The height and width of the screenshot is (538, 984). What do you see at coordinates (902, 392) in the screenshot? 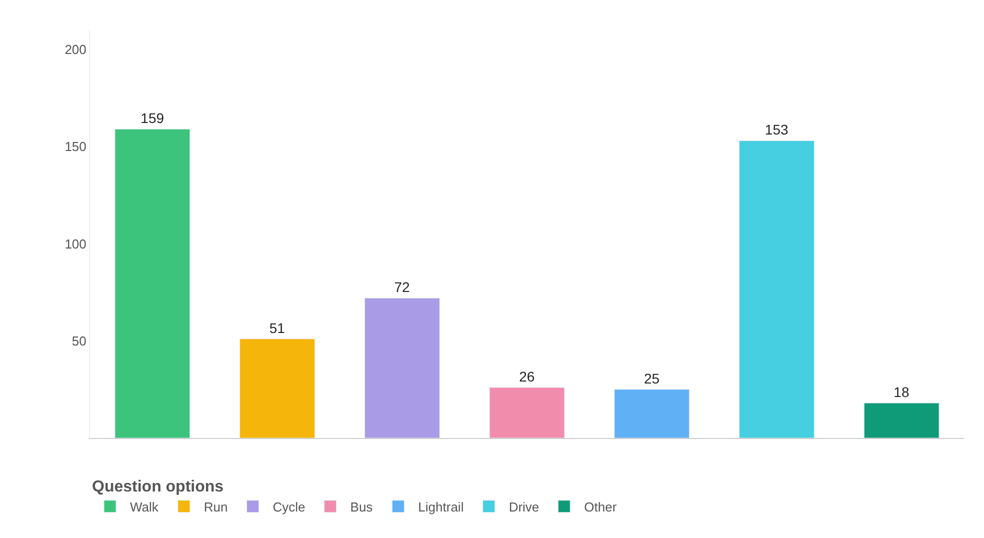
I see `data-label: 18` at bounding box center [902, 392].